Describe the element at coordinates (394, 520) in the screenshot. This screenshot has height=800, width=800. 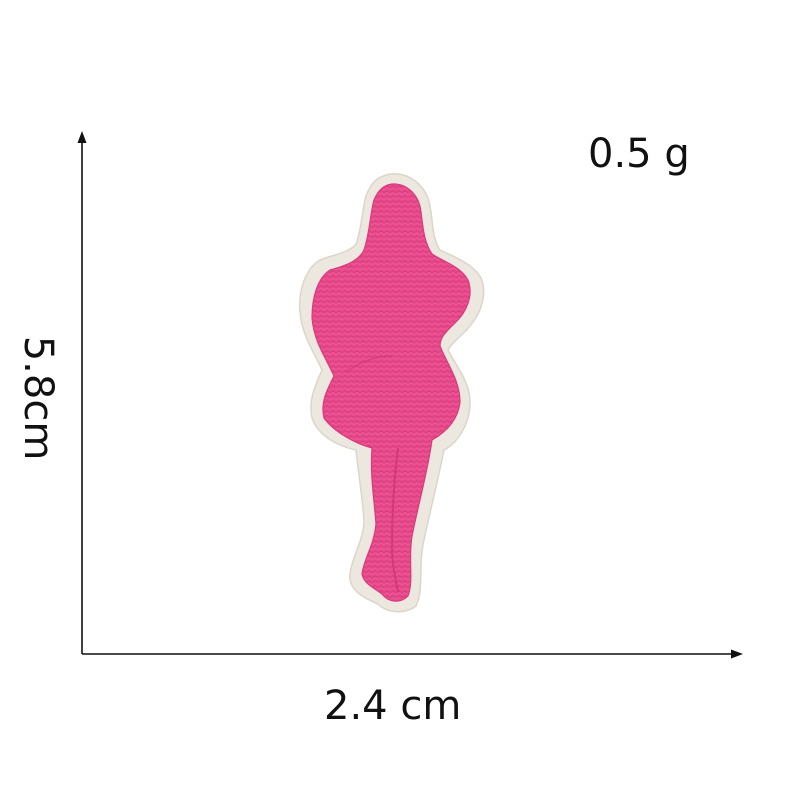
I see `patch-leg-detail` at that location.